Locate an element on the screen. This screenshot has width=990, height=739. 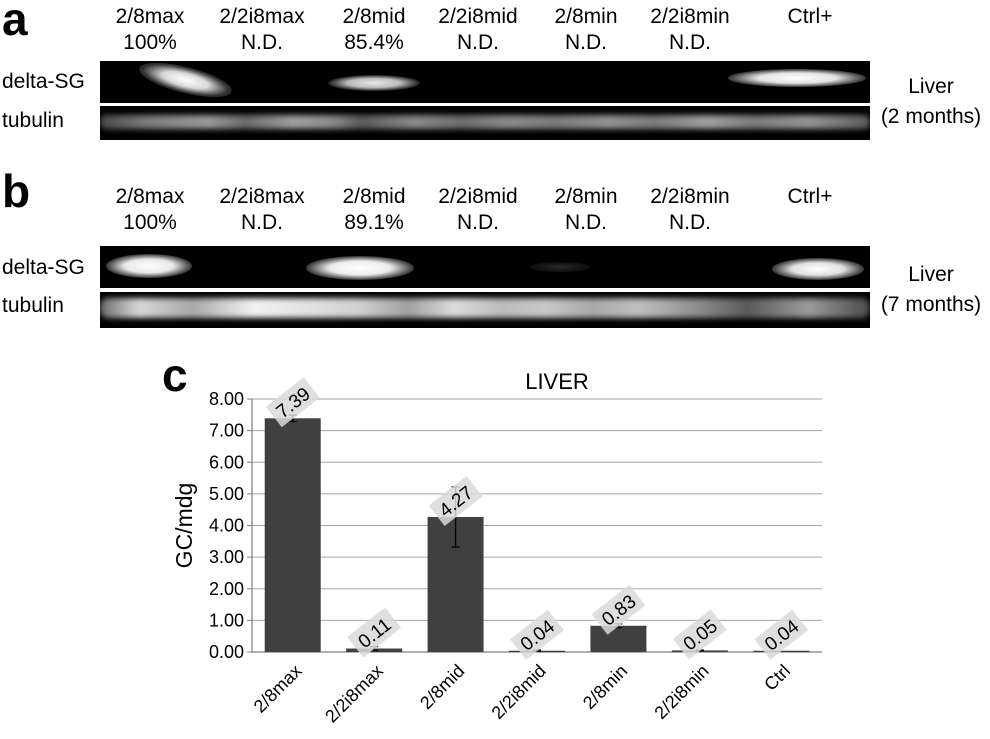
chart-title: LIVER is located at coordinates (557, 381).